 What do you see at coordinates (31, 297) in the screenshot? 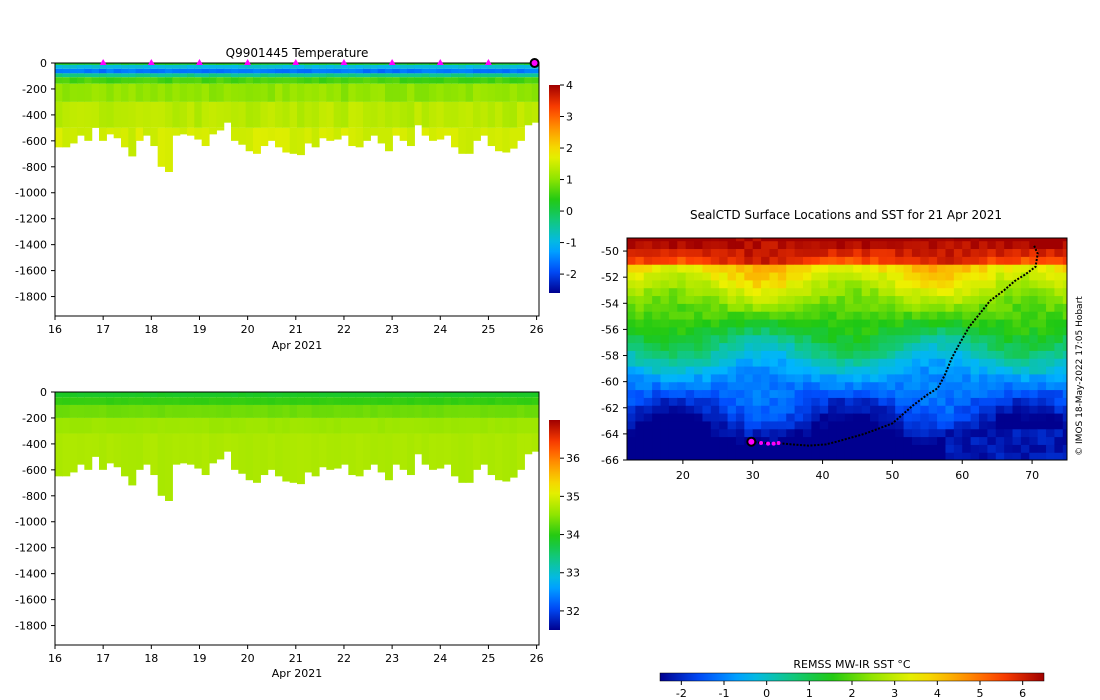
I see `y-tick-label: -1800` at bounding box center [31, 297].